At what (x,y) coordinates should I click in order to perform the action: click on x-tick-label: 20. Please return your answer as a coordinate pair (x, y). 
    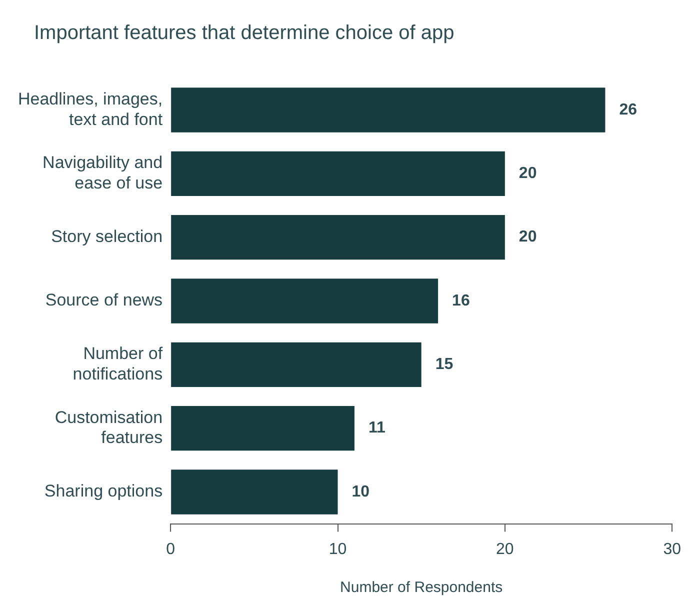
    Looking at the image, I should click on (505, 549).